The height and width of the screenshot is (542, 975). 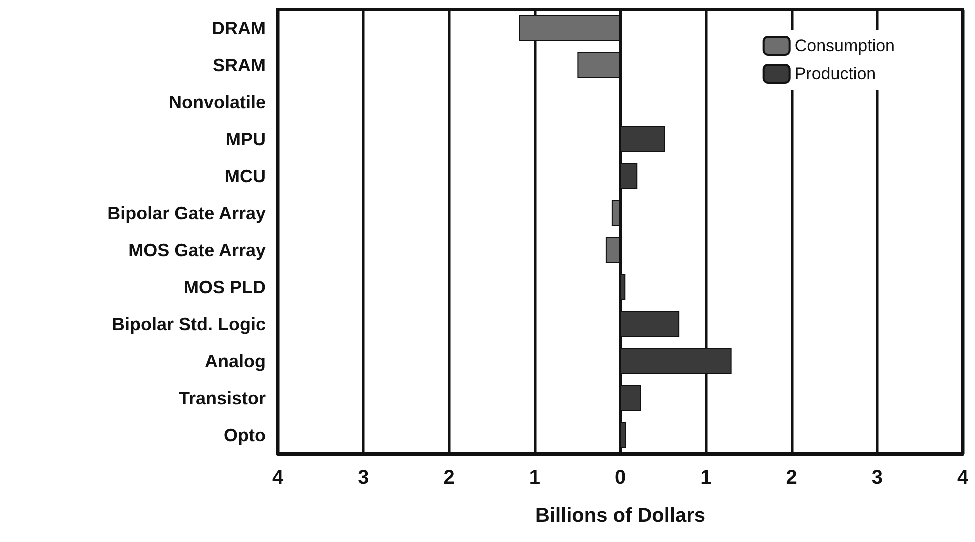 What do you see at coordinates (620, 478) in the screenshot?
I see `x-tick-label: 0` at bounding box center [620, 478].